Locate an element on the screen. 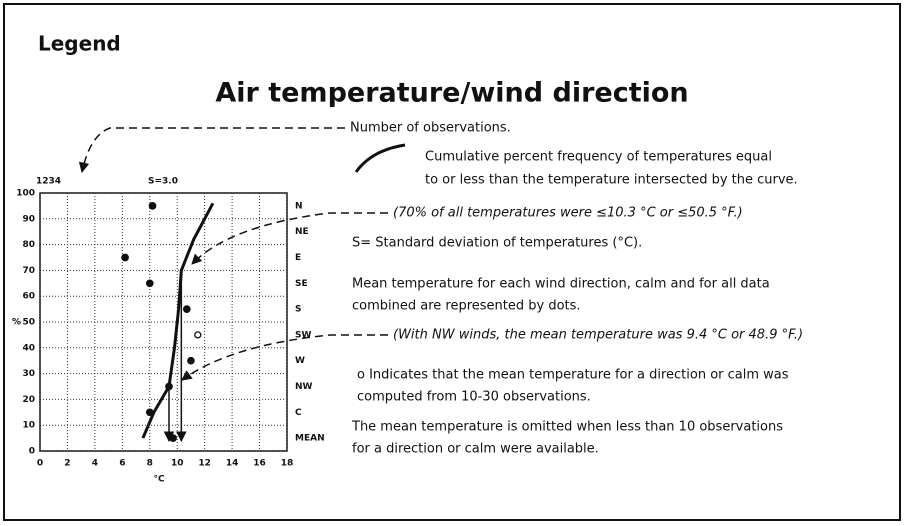 This screenshot has width=905, height=526. y-tick-label: 60 is located at coordinates (28, 297).